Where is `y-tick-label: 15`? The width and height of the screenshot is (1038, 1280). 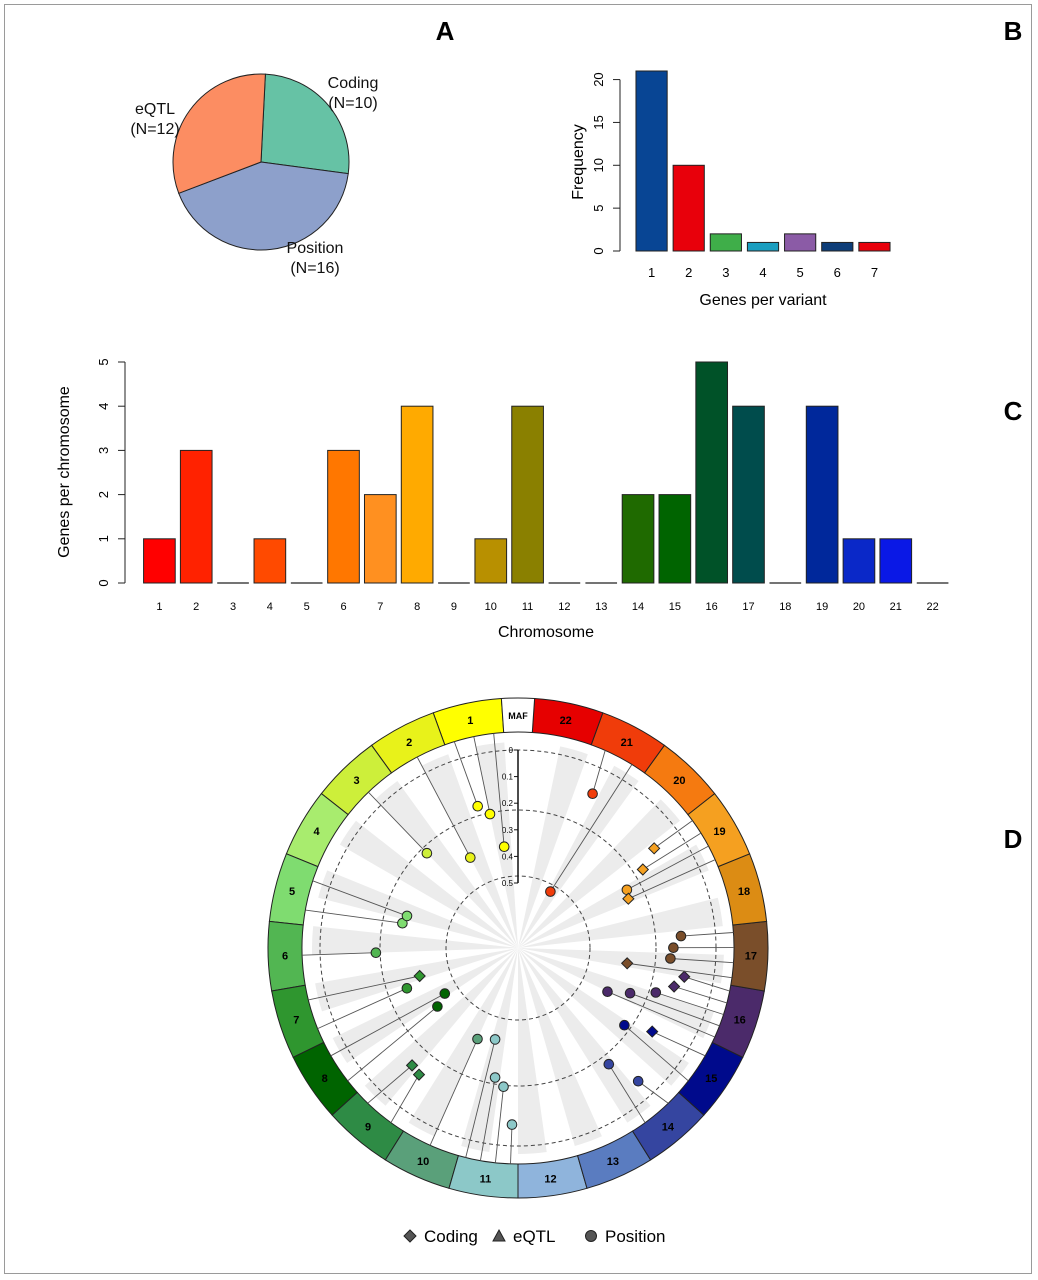 y-tick-label: 15 is located at coordinates (598, 122).